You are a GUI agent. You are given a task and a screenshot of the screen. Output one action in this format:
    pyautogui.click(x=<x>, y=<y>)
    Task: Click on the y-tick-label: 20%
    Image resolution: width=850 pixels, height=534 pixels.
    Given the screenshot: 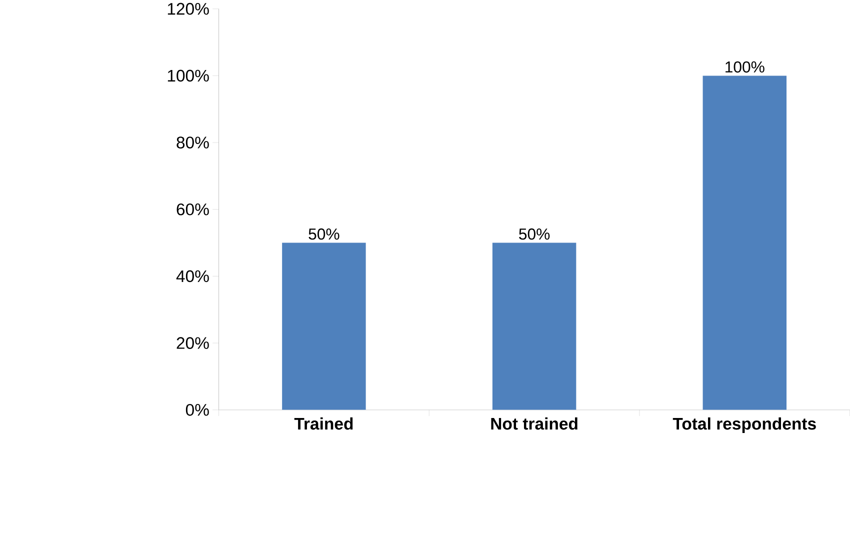 What is the action you would take?
    pyautogui.click(x=192, y=343)
    